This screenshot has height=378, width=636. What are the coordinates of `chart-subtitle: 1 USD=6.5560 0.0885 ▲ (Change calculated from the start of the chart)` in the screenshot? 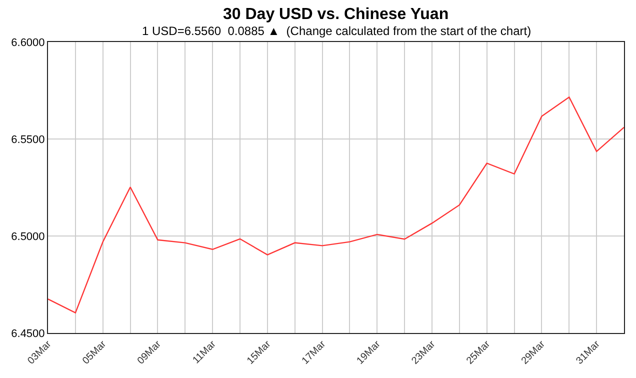 It's located at (337, 31).